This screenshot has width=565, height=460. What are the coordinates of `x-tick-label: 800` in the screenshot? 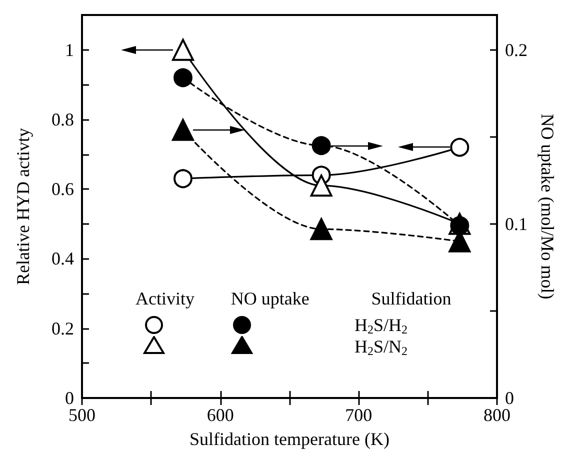 It's located at (497, 415).